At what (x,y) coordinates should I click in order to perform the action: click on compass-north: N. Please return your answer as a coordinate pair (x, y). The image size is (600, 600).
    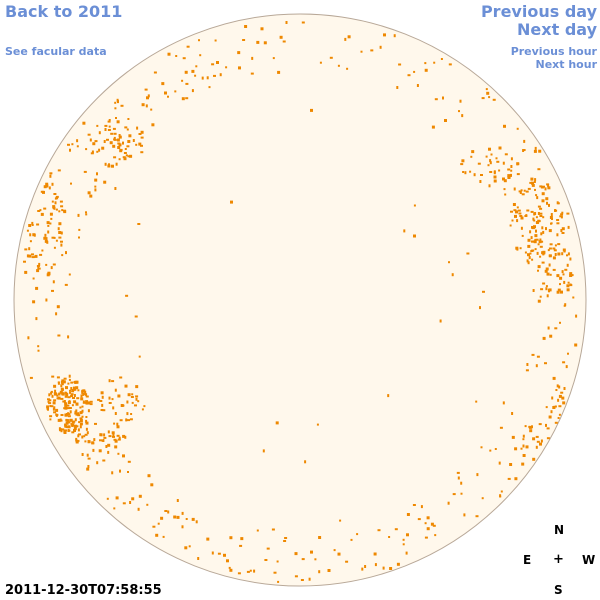
    Looking at the image, I should click on (559, 530).